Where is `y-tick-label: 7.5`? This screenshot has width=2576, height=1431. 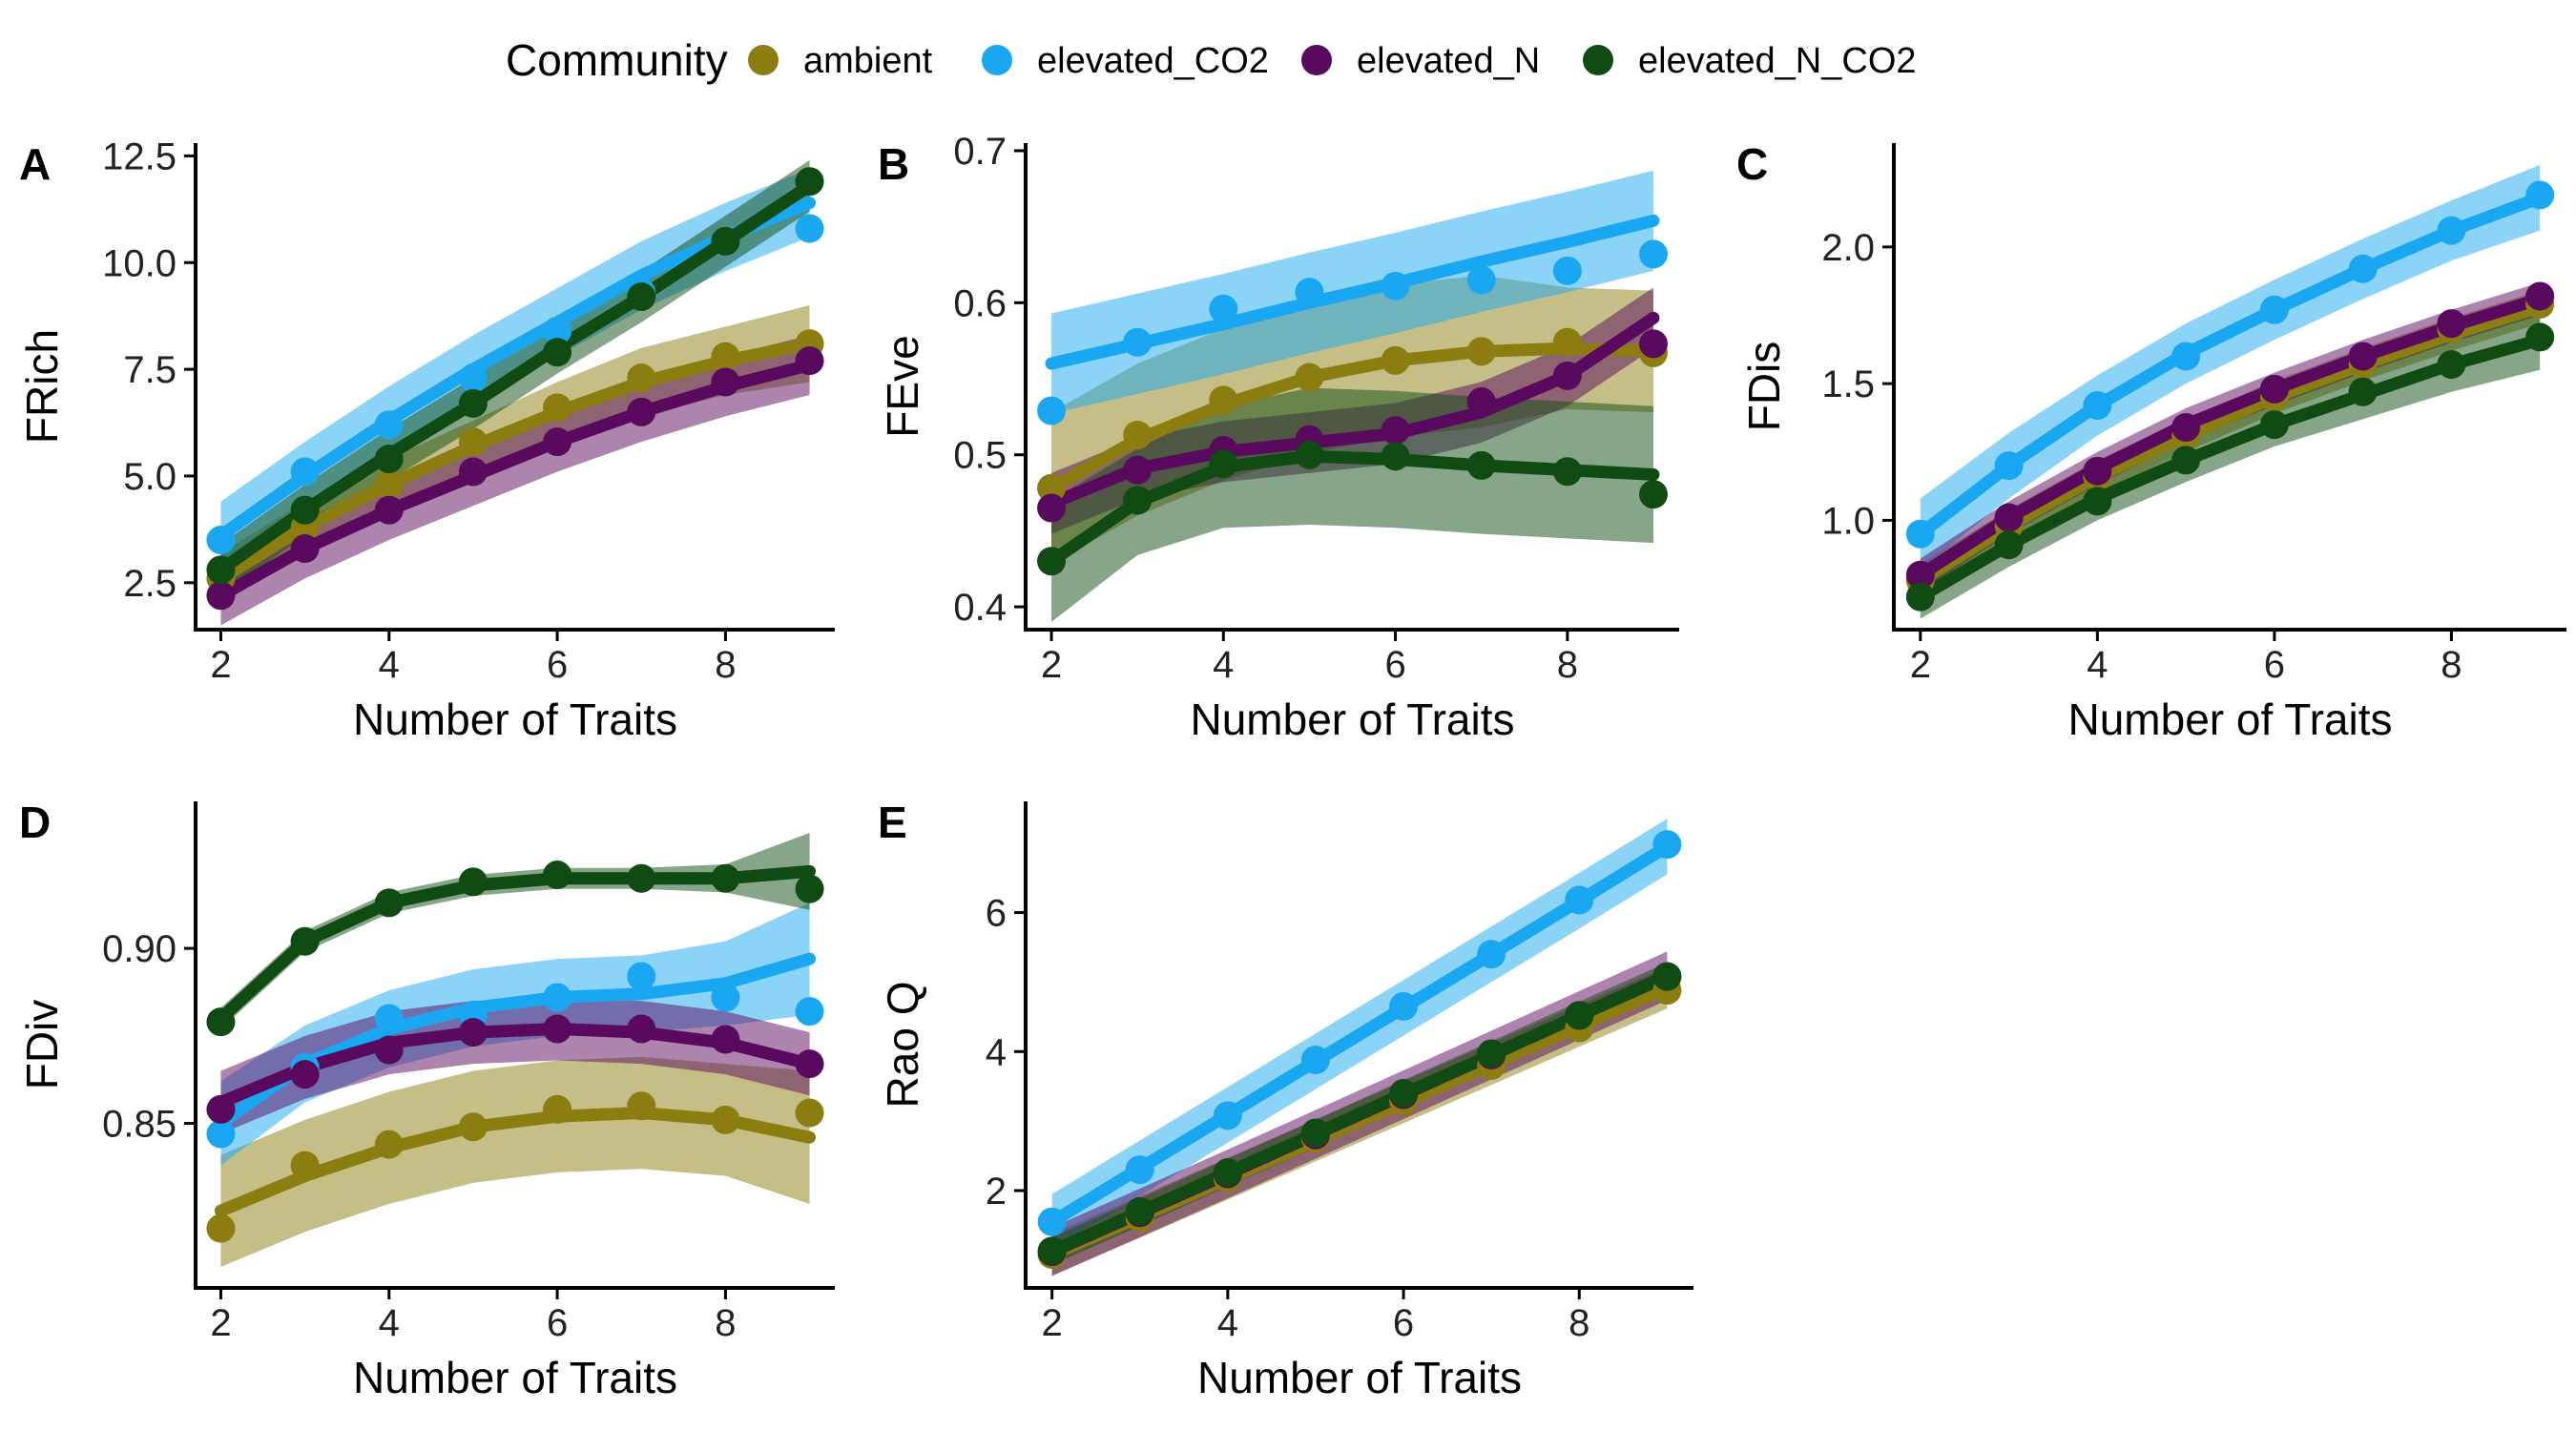
y-tick-label: 7.5 is located at coordinates (150, 370).